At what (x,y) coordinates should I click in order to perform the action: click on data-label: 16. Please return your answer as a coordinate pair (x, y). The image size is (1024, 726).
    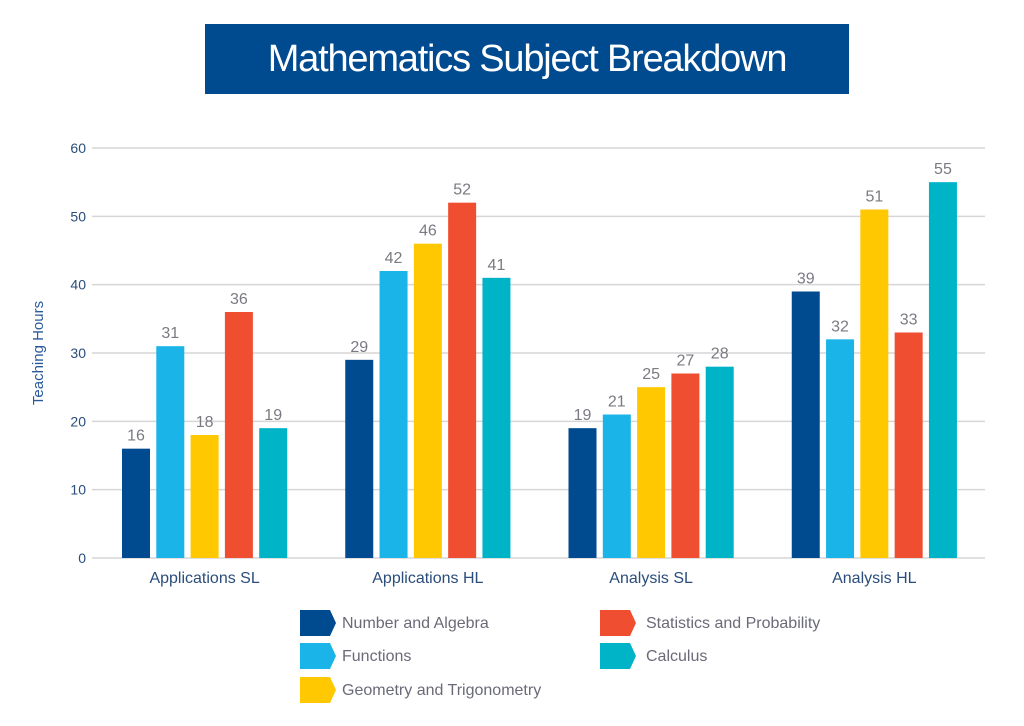
    Looking at the image, I should click on (136, 436).